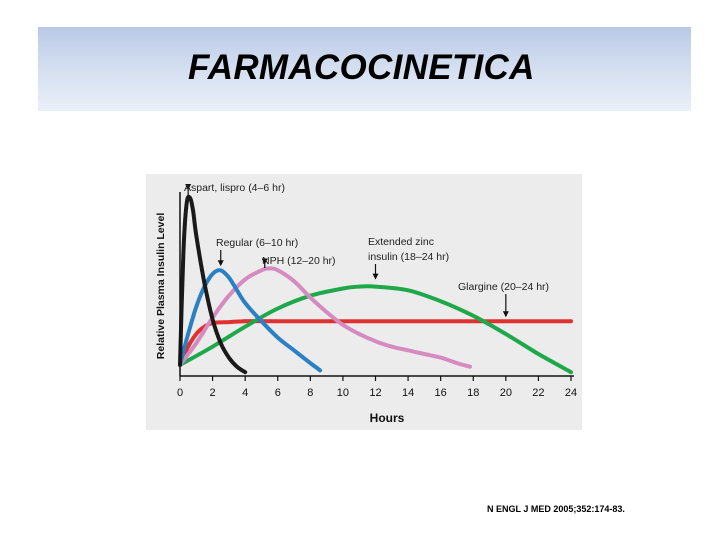  I want to click on x-tick-label: 2, so click(213, 393).